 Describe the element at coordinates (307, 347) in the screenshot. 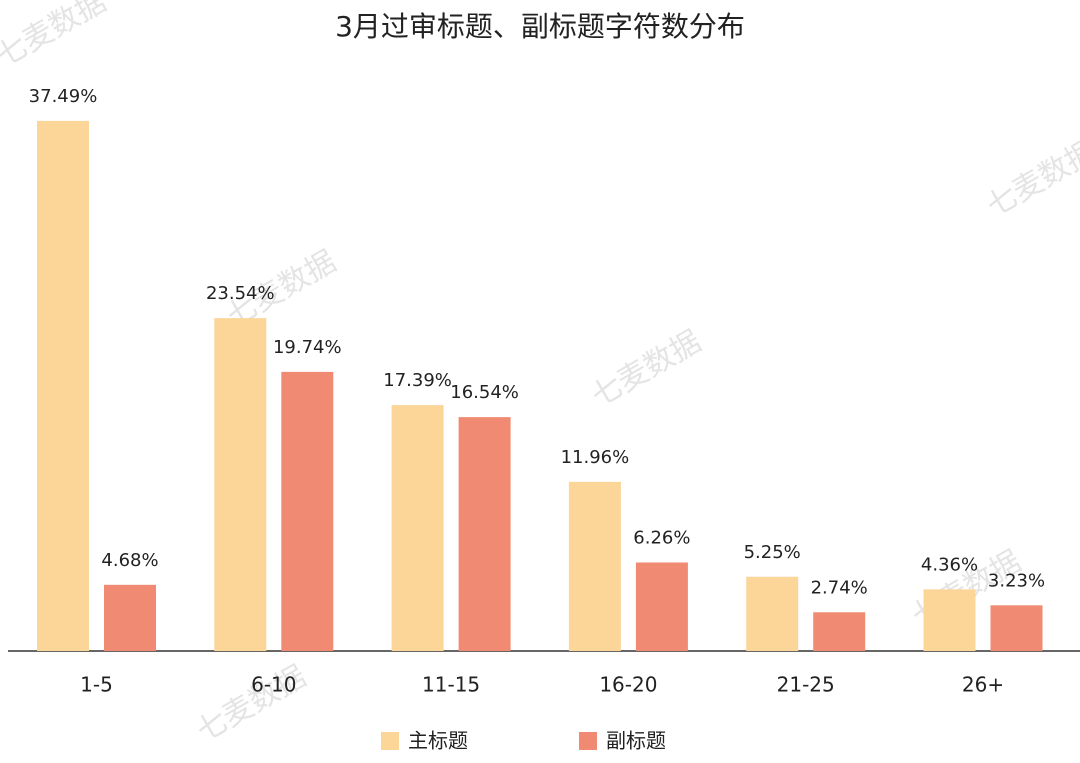

I see `value-label: 19.74%` at that location.